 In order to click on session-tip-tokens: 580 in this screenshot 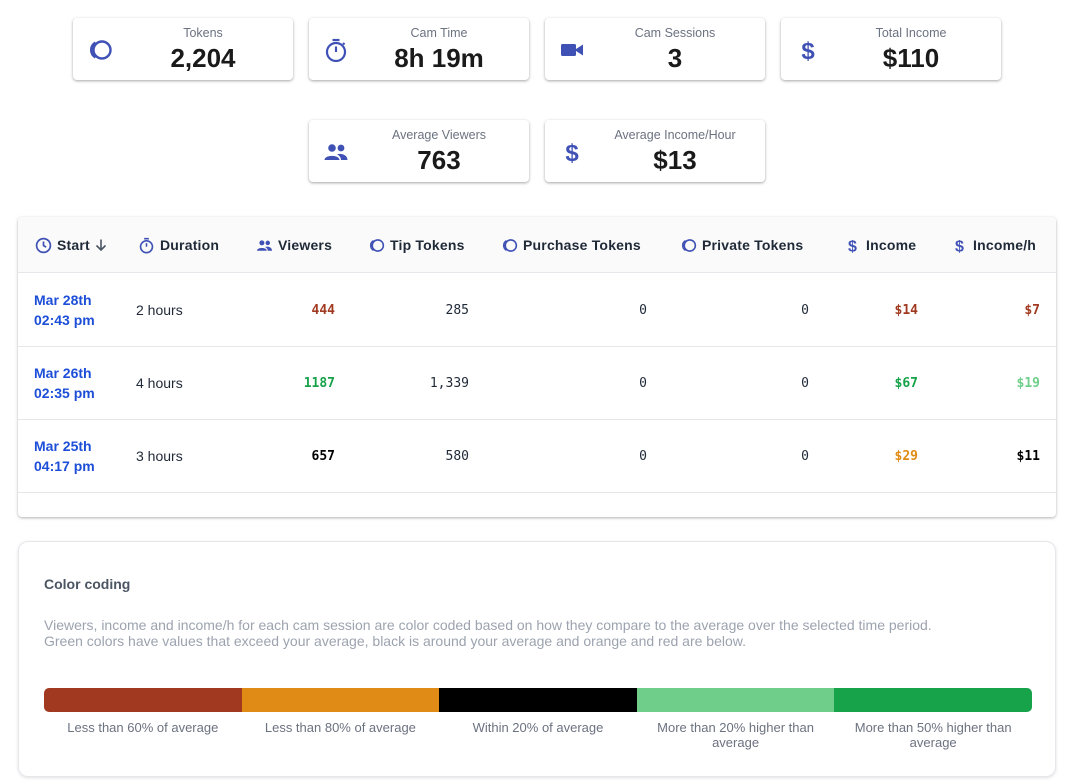, I will do `click(457, 456)`.